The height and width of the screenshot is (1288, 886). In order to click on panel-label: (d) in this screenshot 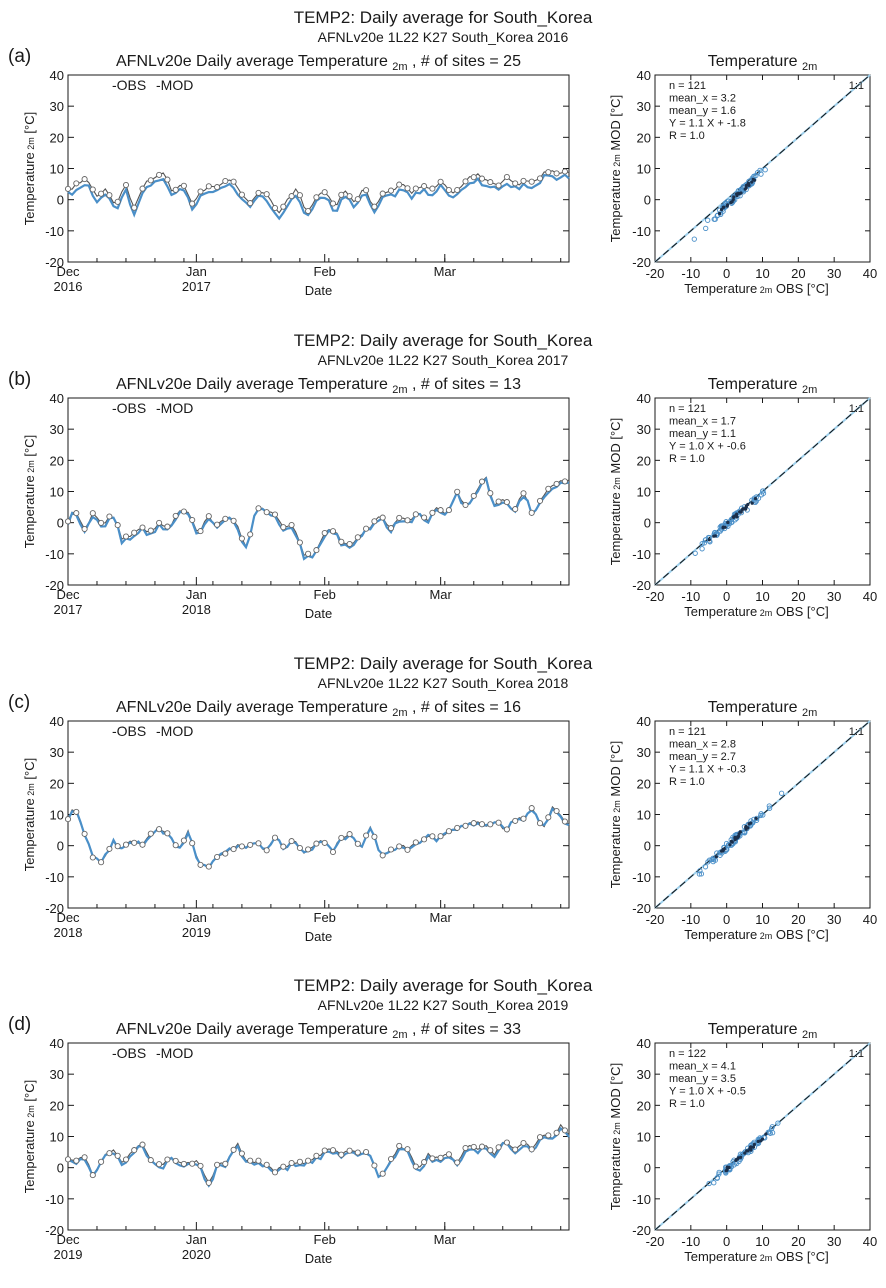, I will do `click(20, 1024)`.